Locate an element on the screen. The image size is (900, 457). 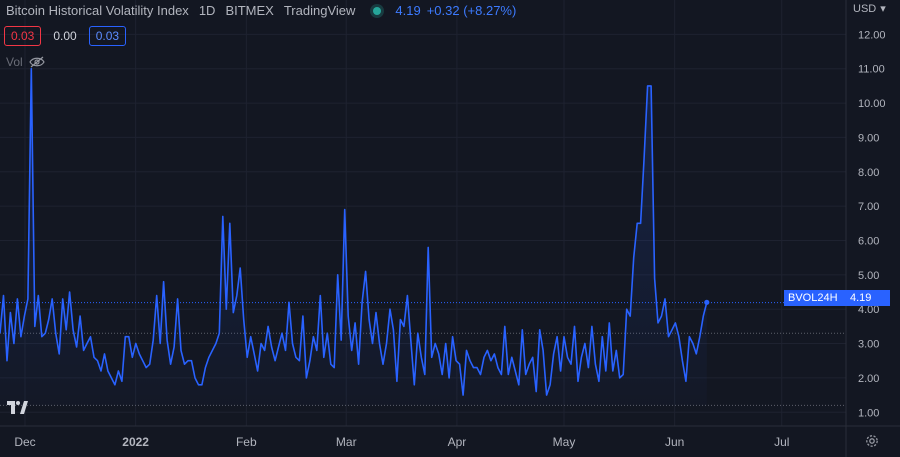
value-box-blue: 0.03 is located at coordinates (107, 36).